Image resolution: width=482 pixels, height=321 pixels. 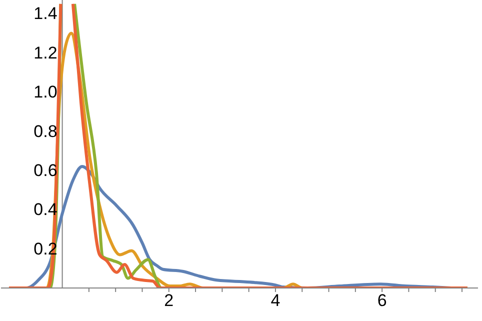 What do you see at coordinates (169, 300) in the screenshot?
I see `x-tick-label: 2` at bounding box center [169, 300].